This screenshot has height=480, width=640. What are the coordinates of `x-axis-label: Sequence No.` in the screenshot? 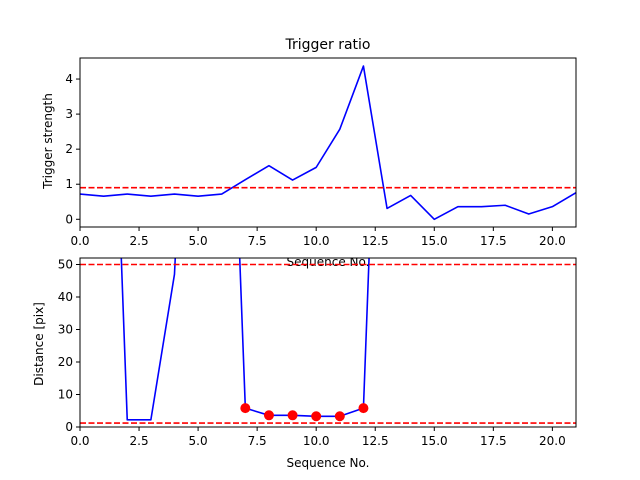 It's located at (328, 463).